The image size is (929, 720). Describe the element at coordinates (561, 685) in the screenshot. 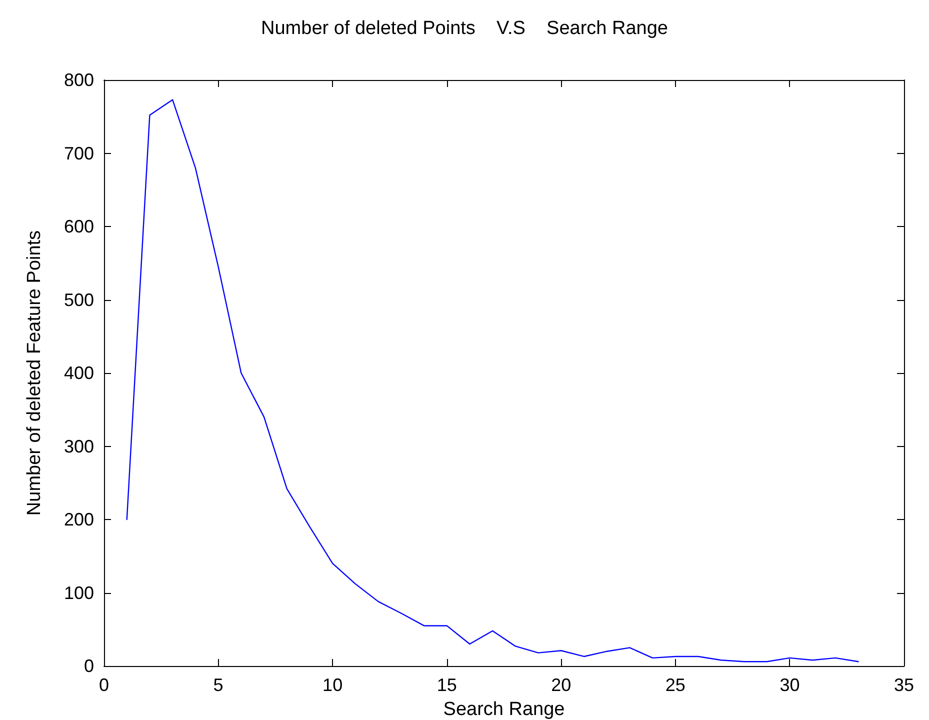

I see `x-tick-label: 20` at that location.